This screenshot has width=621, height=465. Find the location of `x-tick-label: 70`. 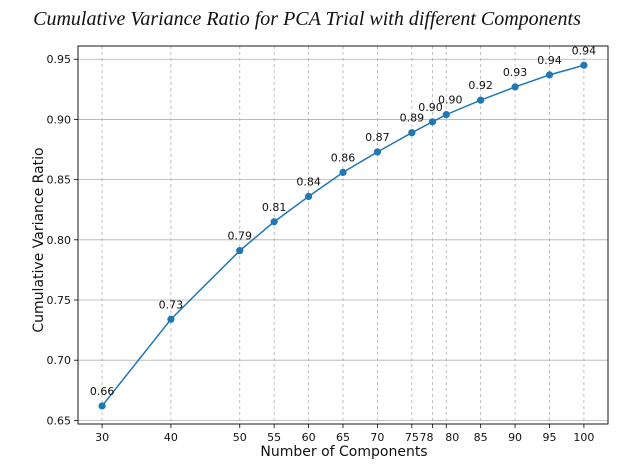

x-tick-label: 70 is located at coordinates (377, 437).